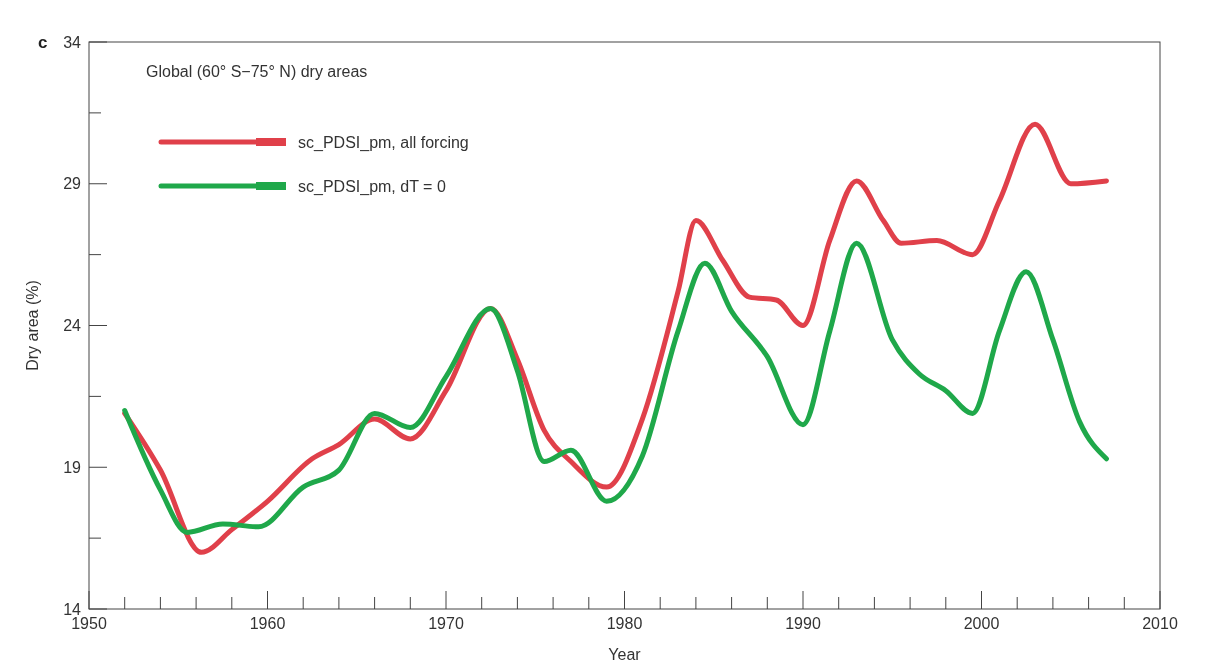  I want to click on y-axis-title: Dry area (%), so click(32, 325).